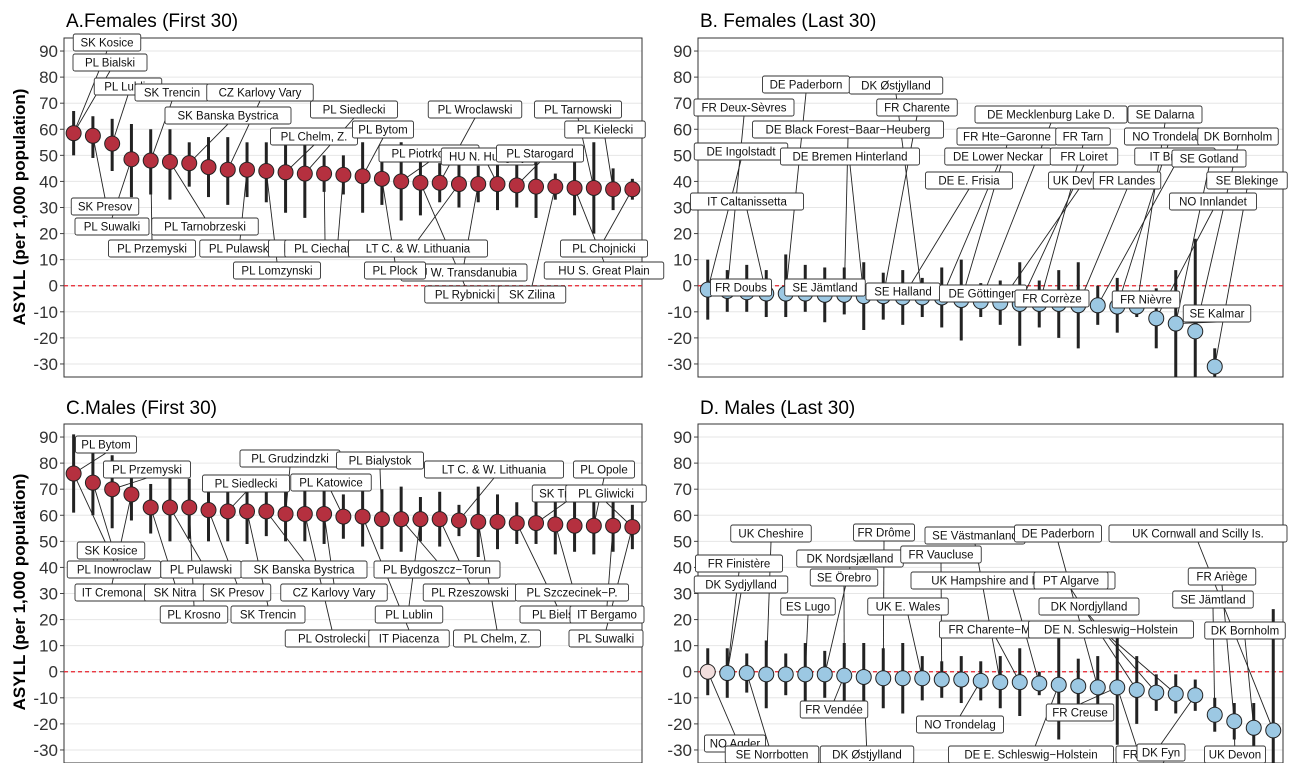 This screenshot has width=1293, height=768. What do you see at coordinates (739, 565) in the screenshot?
I see `region-label: FR Finistère` at bounding box center [739, 565].